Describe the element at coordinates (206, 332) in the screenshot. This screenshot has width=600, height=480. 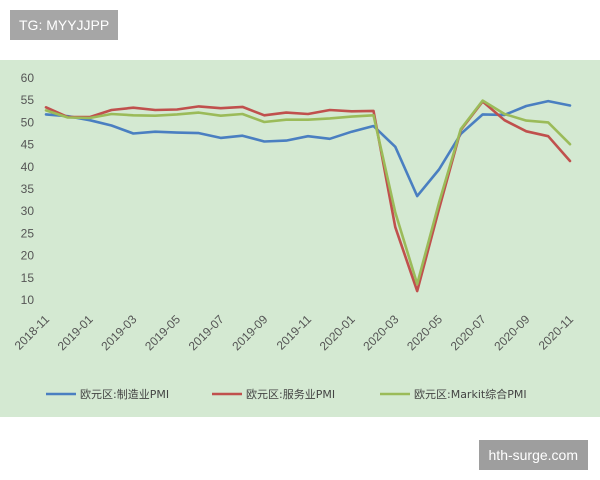
I see `x-tick-label: 2019-07` at that location.